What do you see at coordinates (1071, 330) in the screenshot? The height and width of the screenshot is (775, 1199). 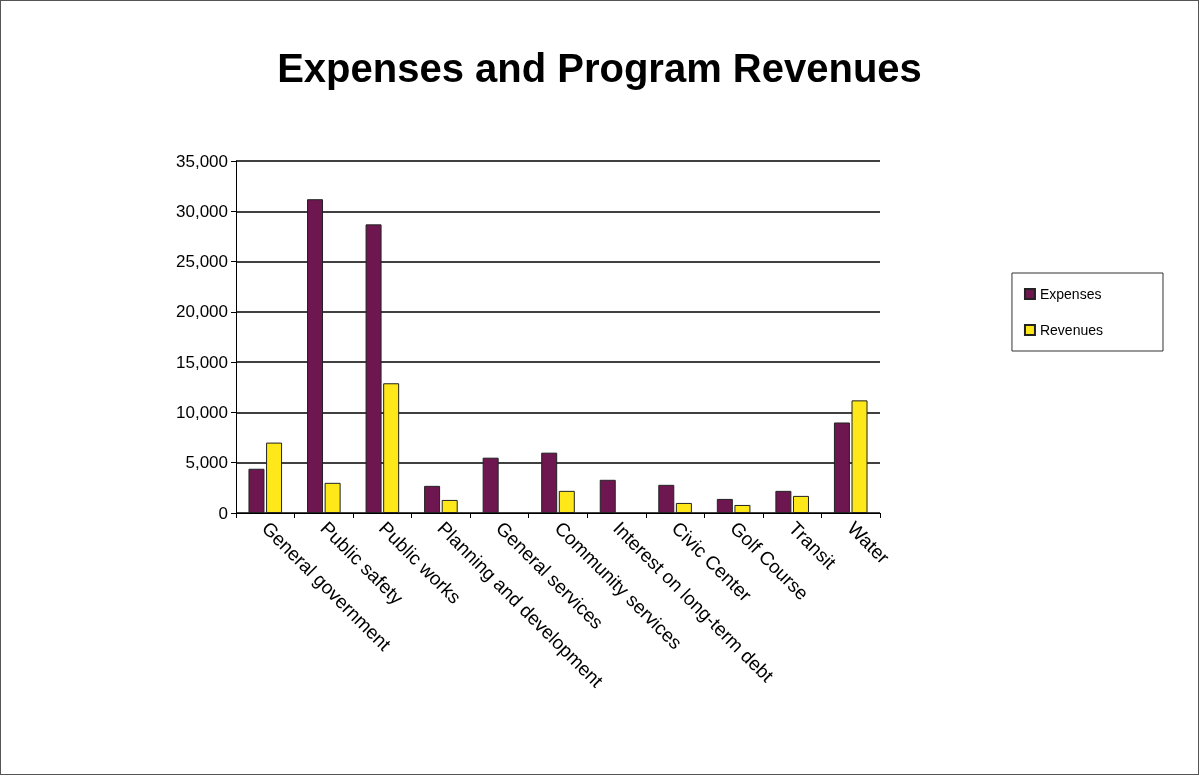 I see `legend-label: Revenues` at bounding box center [1071, 330].